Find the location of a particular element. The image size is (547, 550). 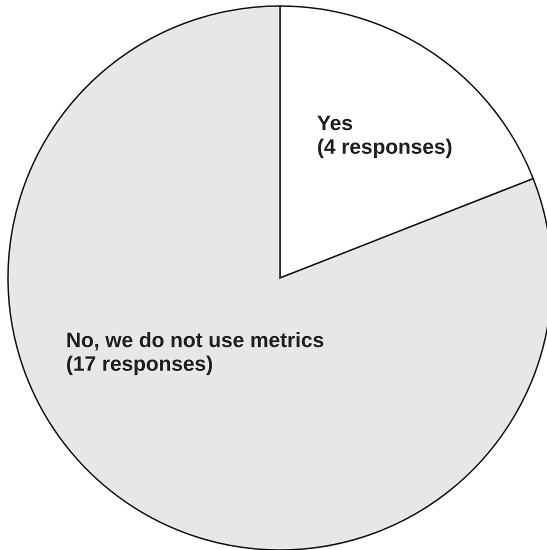

slice-label: No, we do not use metrics is located at coordinates (195, 341).